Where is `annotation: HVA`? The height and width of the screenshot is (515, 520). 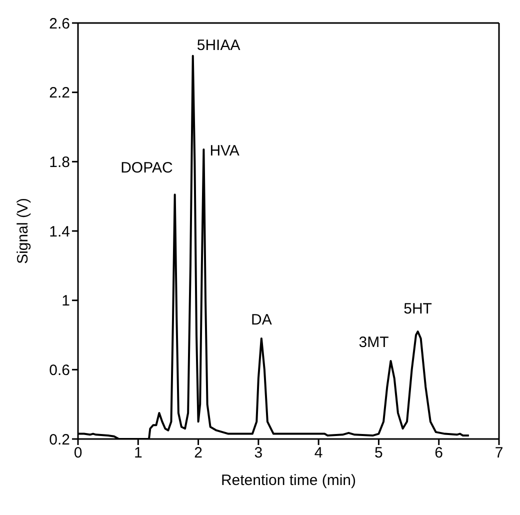 annotation: HVA is located at coordinates (225, 151).